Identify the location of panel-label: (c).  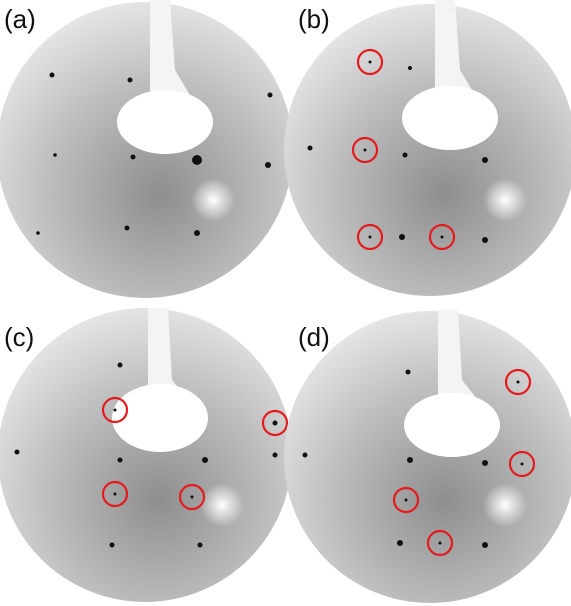
(19, 337).